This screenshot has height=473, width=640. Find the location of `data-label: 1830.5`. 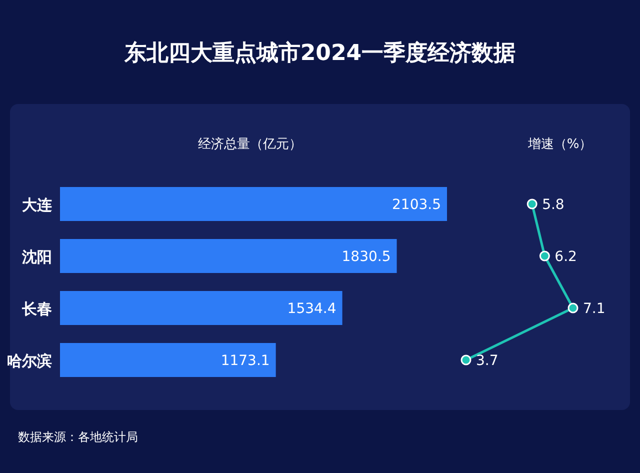

data-label: 1830.5 is located at coordinates (366, 257).